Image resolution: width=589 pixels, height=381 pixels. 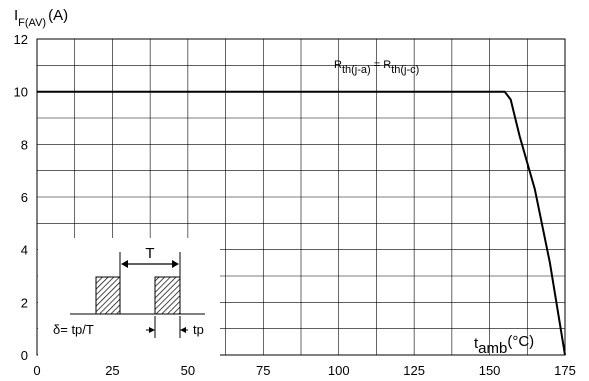 I want to click on rth-annotation: Rth(j-a) = Rth(j-c), so click(x=376, y=67).